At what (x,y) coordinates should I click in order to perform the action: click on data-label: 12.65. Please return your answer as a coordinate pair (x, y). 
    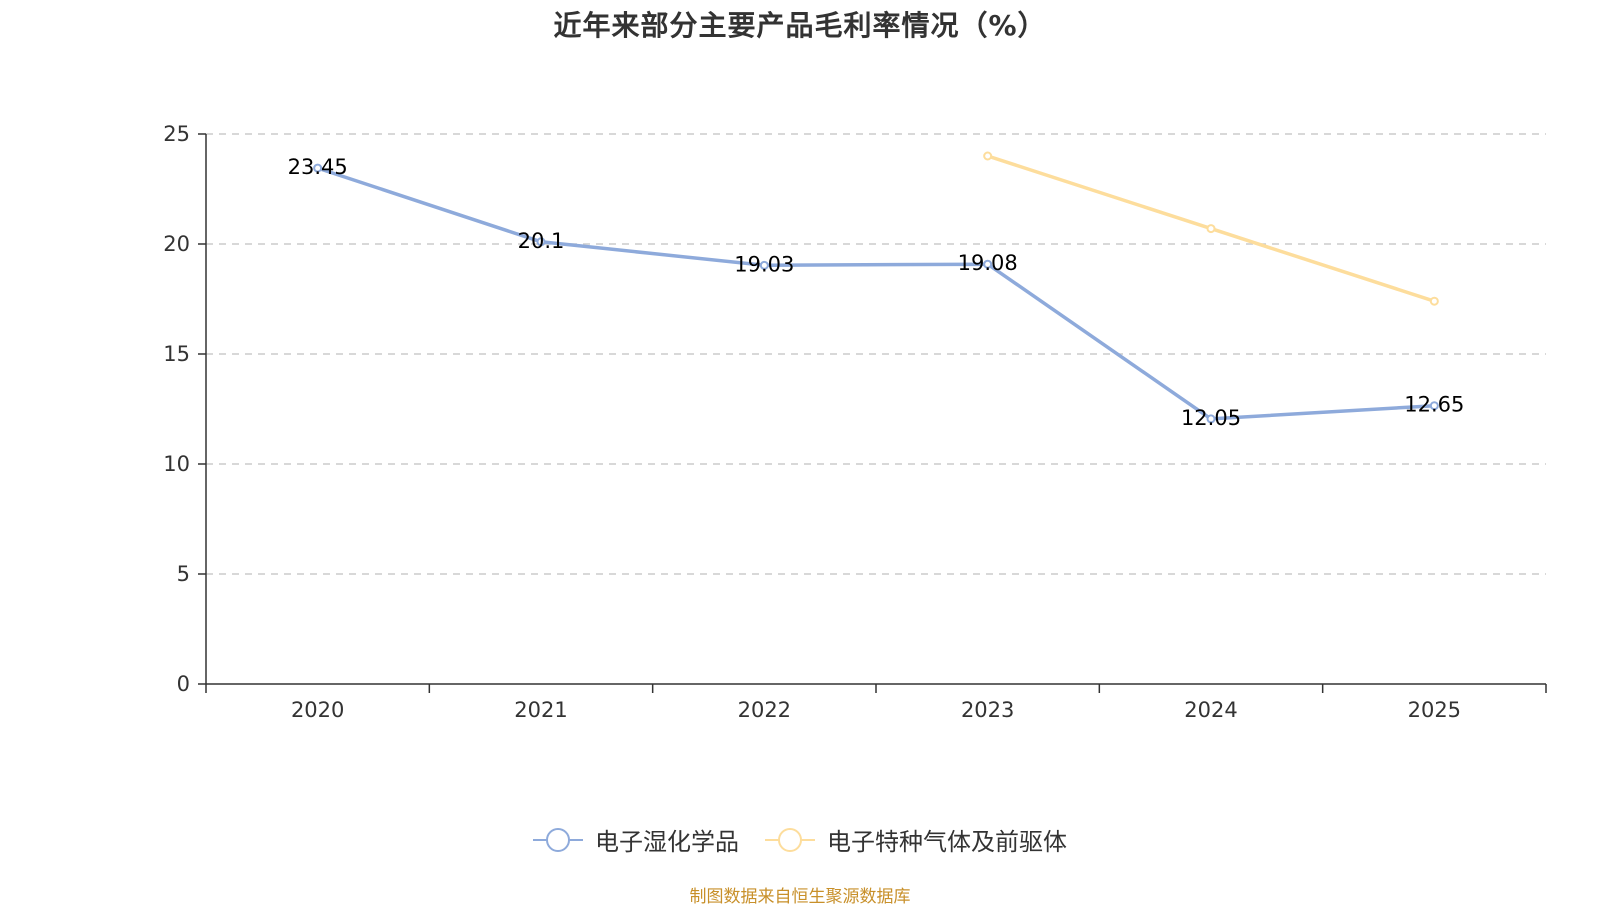
    Looking at the image, I should click on (1434, 405).